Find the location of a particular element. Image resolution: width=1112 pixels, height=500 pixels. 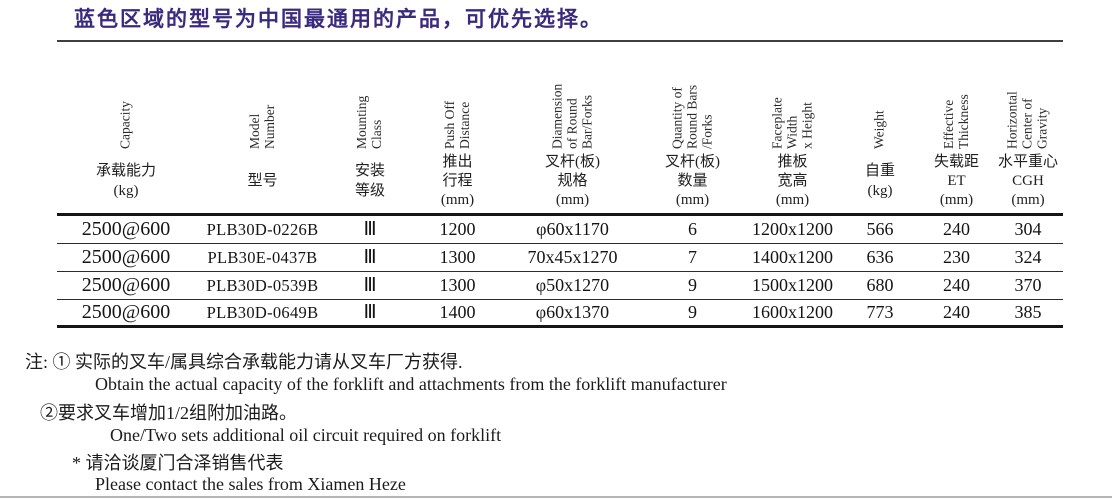

table-cell: 370 is located at coordinates (1028, 286).